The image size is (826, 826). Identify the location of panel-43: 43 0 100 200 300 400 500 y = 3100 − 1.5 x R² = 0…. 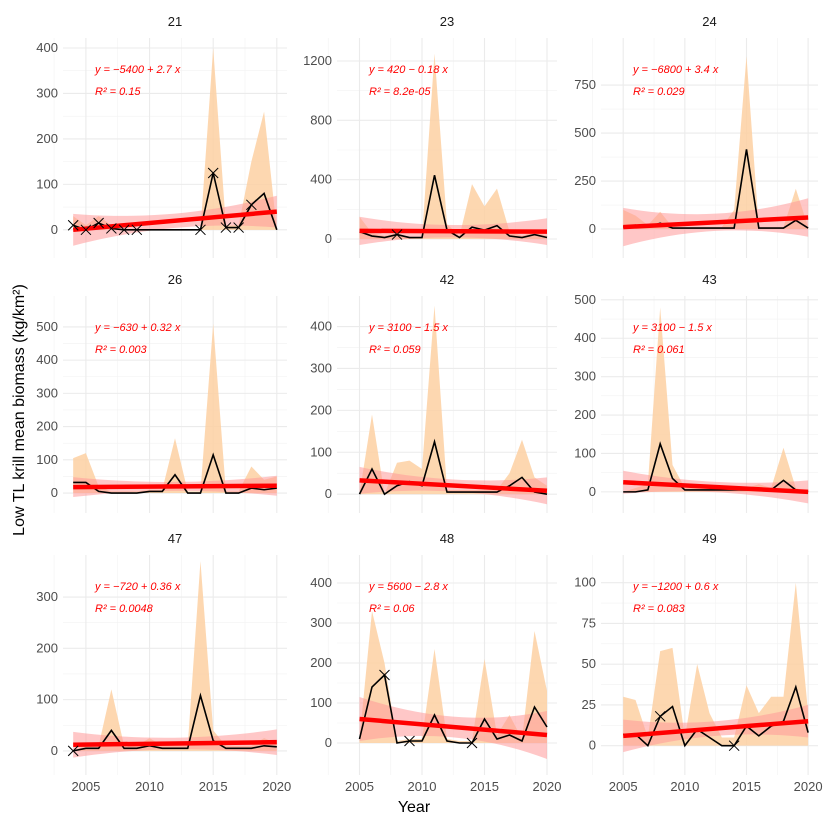
(696, 392).